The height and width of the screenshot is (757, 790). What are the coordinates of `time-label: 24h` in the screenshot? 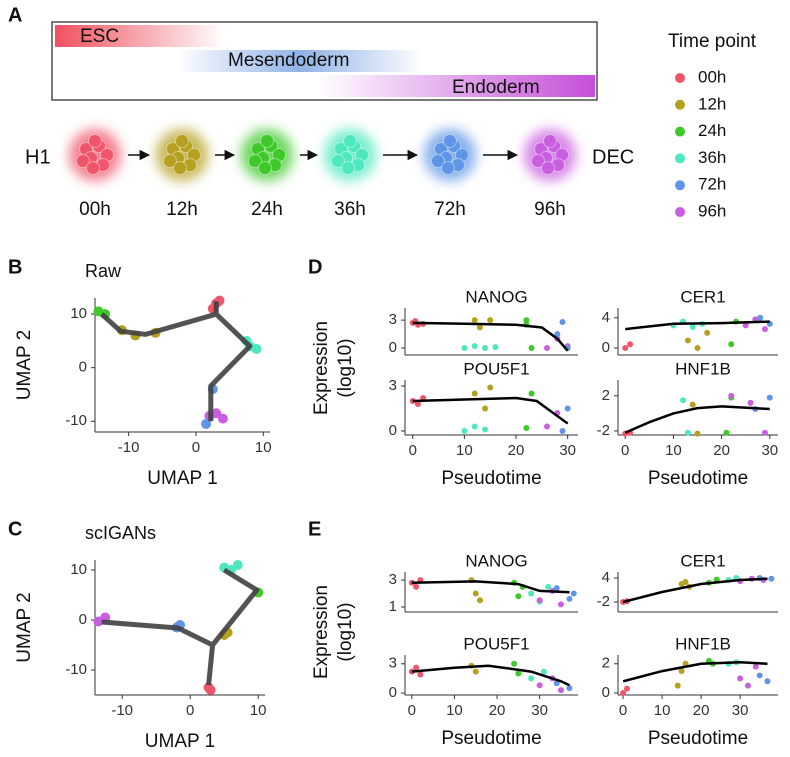 It's located at (267, 209).